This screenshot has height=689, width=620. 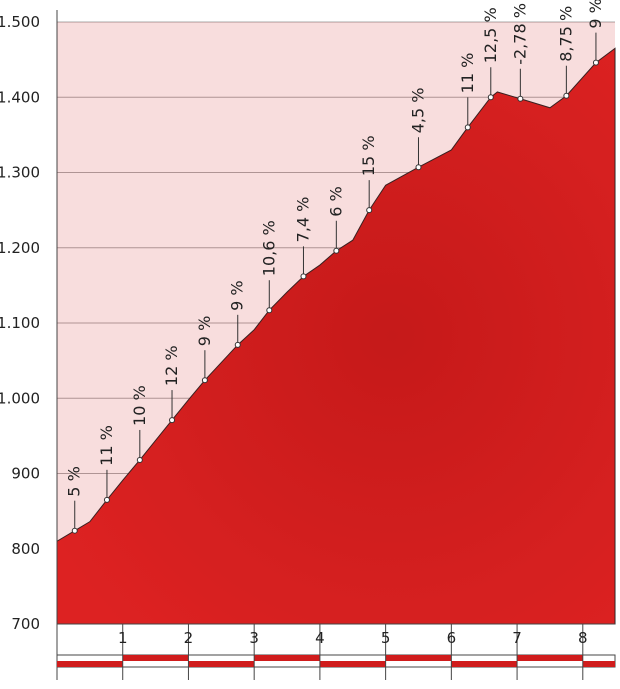 I want to click on x-tick-label: 3, so click(x=254, y=638).